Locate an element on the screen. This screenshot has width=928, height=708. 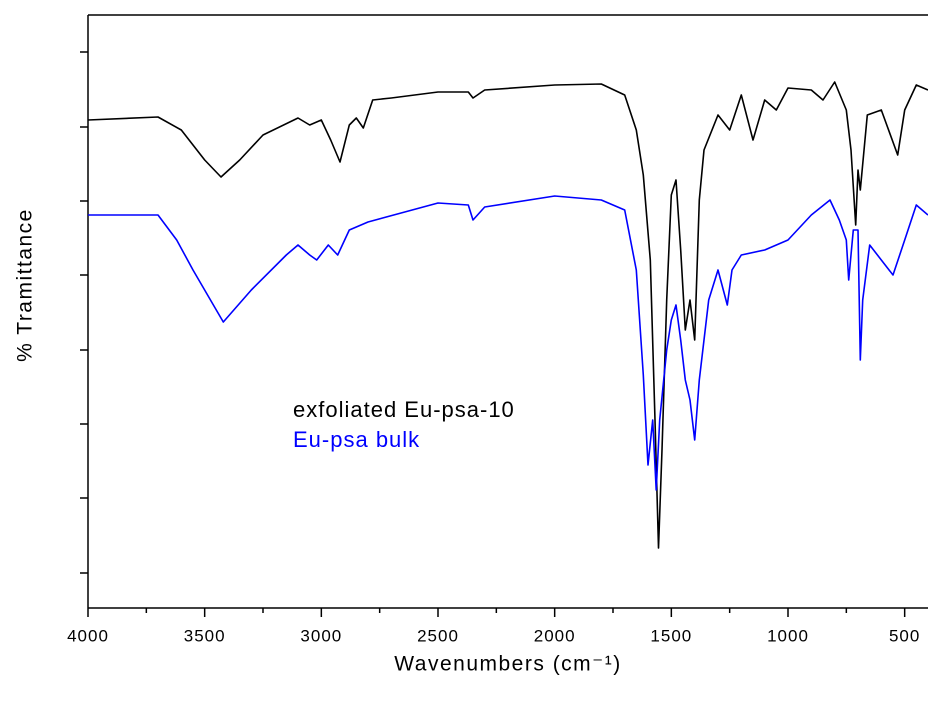
legend-entry: Eu-psa bulk is located at coordinates (356, 439).